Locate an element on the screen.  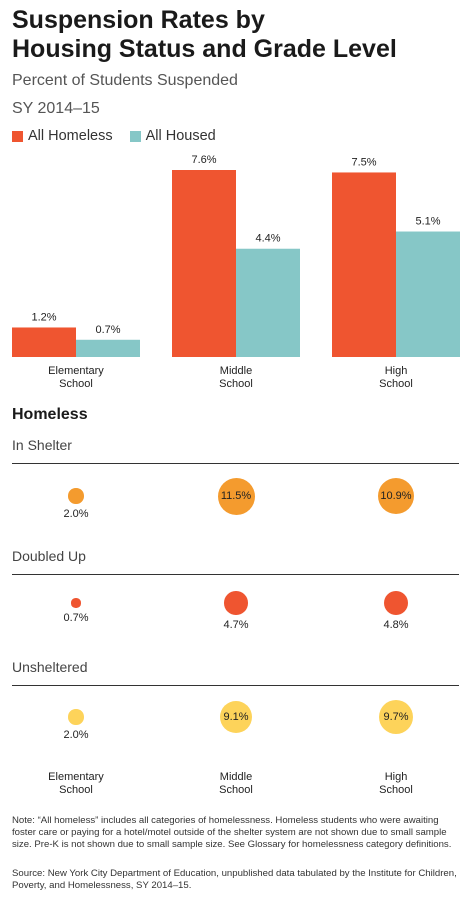
bar-category-middle: Middle School is located at coordinates (236, 378).